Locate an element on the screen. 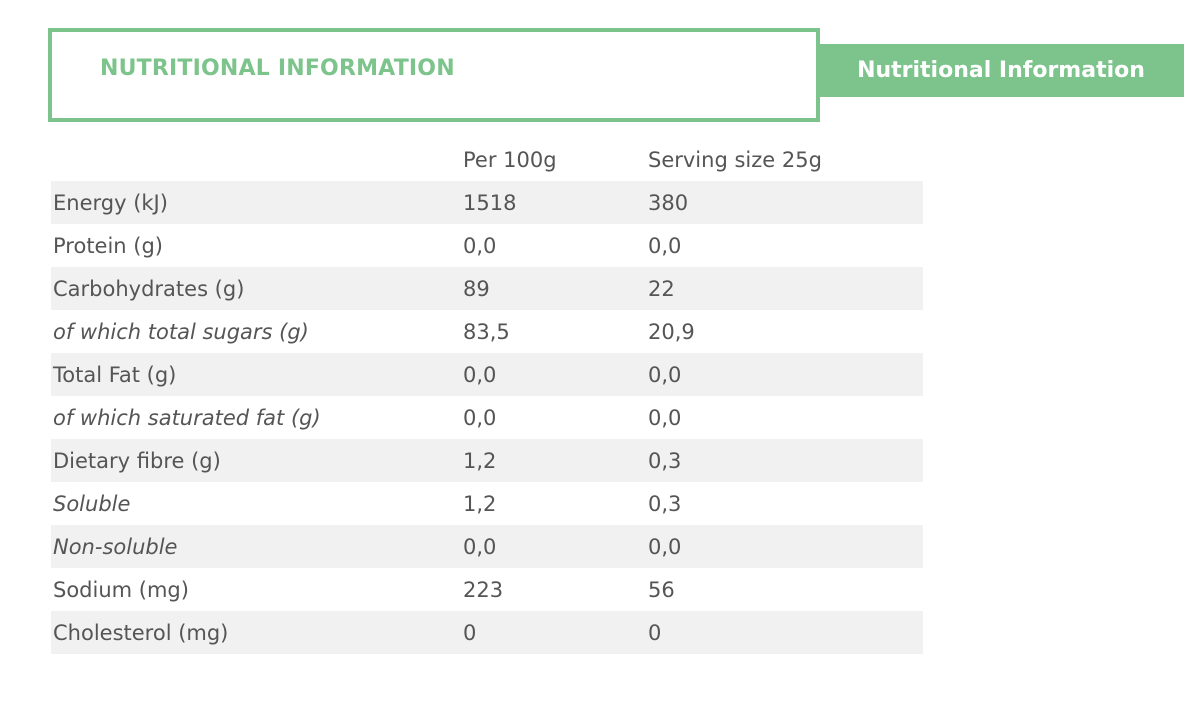  nutrient-name-cell: Soluble is located at coordinates (92, 503).